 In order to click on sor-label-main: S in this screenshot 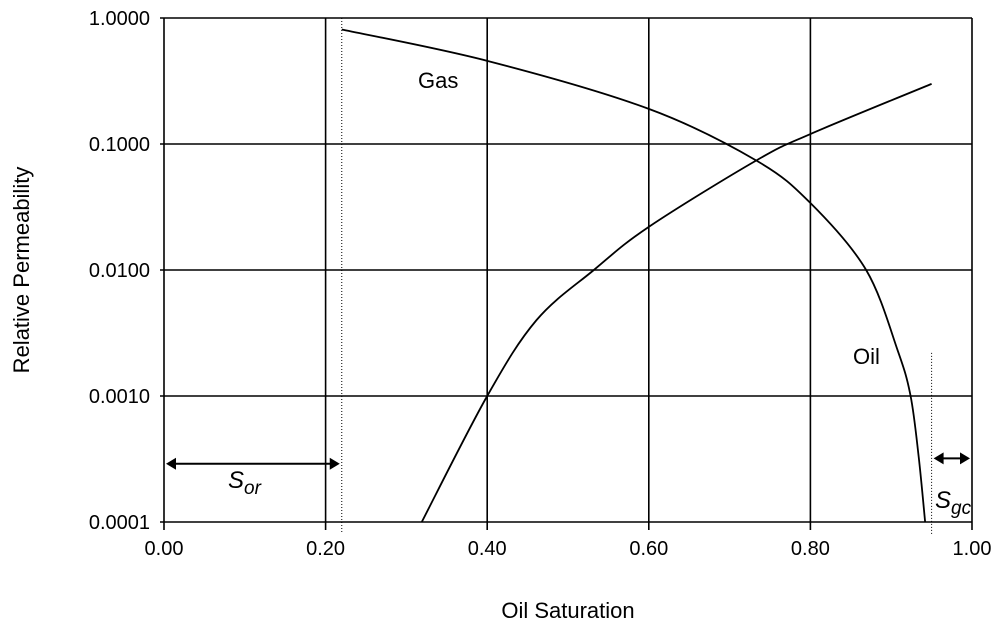, I will do `click(236, 480)`.